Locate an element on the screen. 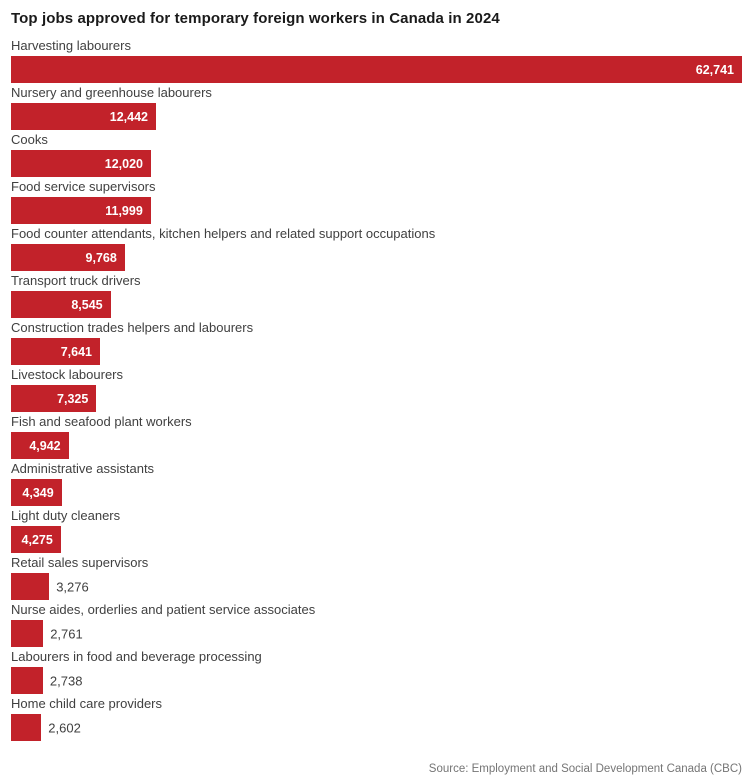 This screenshot has height=780, width=754. bar-category-label: Harvesting labourers is located at coordinates (71, 45).